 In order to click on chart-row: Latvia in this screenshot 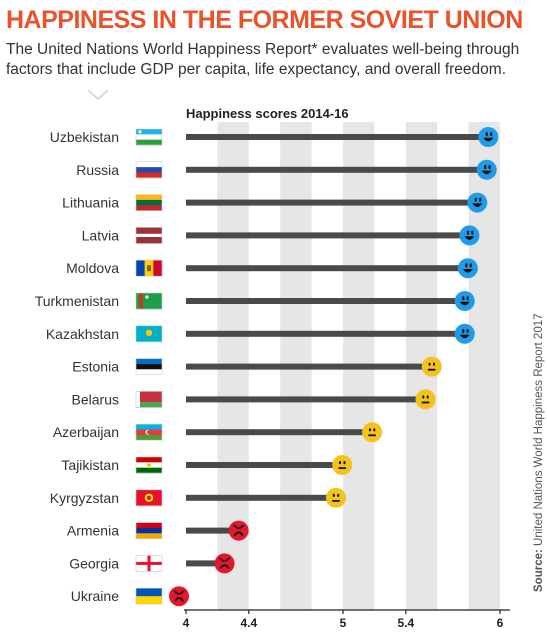, I will do `click(281, 235)`.